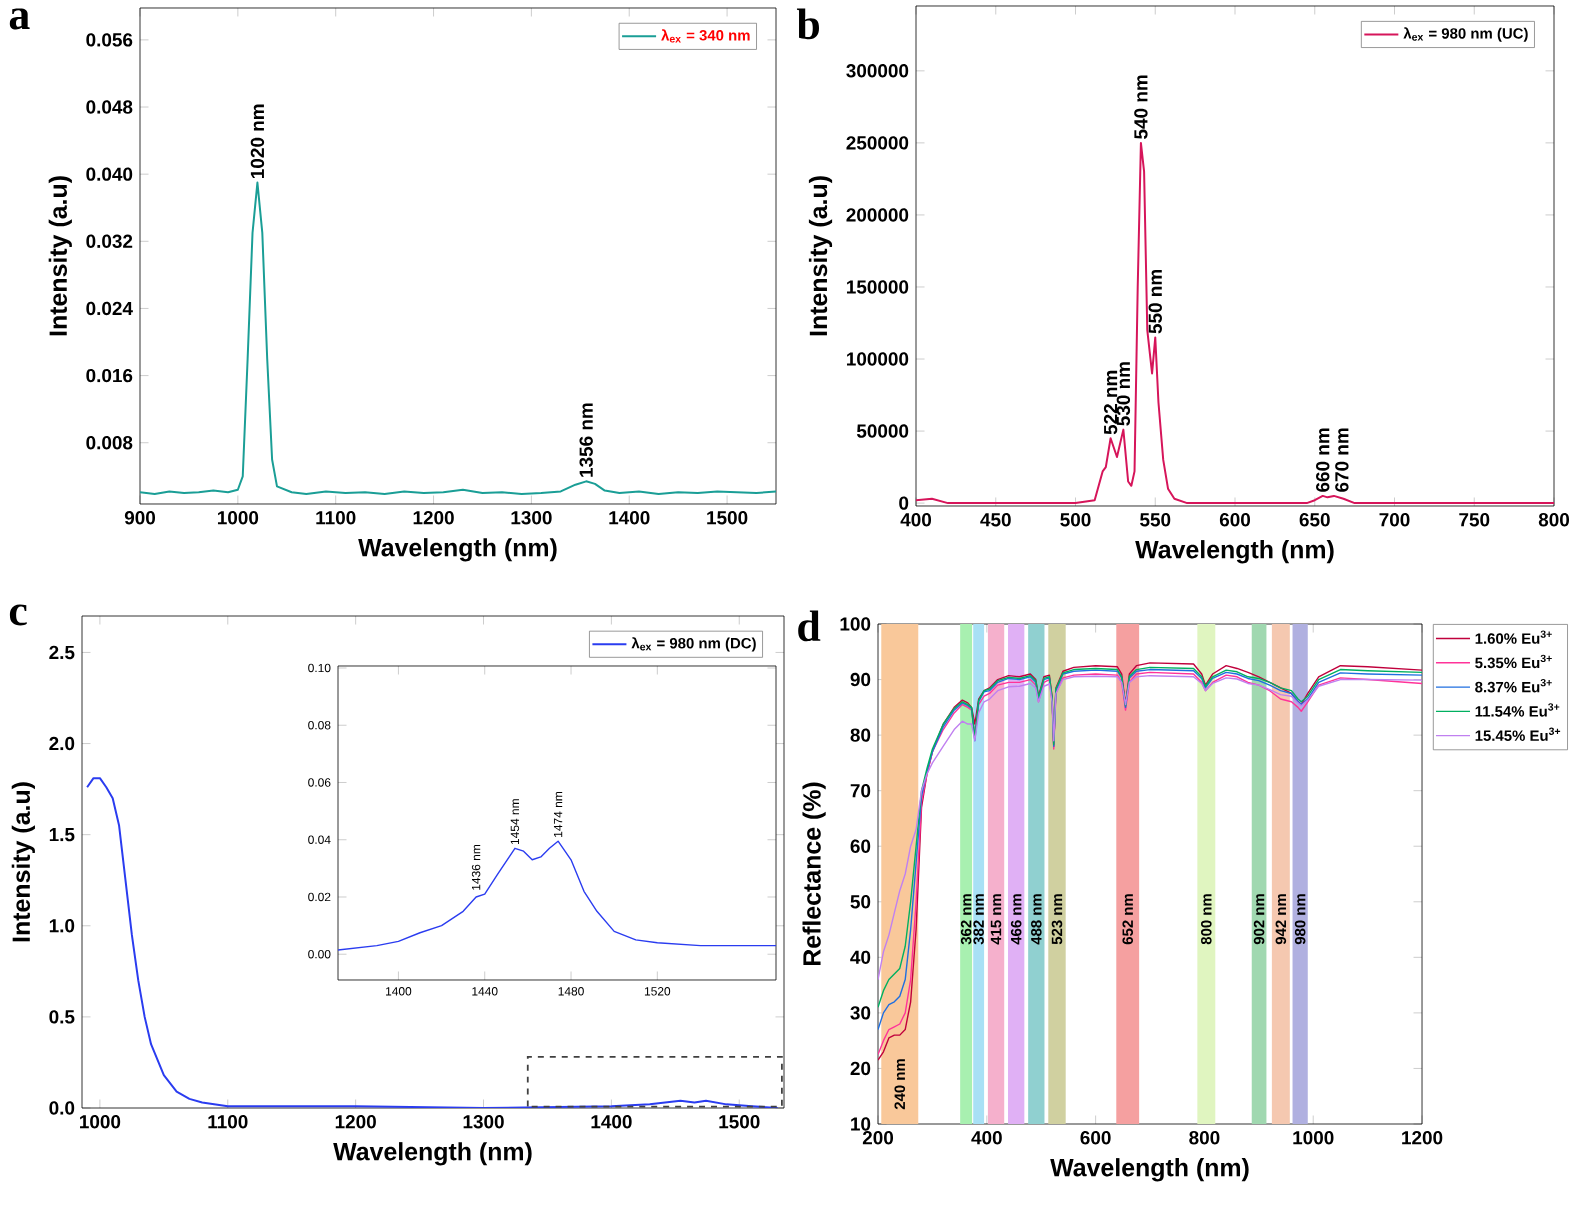 Image resolution: width=1576 pixels, height=1212 pixels. Describe the element at coordinates (1323, 460) in the screenshot. I see `annotation: 660 nm` at that location.